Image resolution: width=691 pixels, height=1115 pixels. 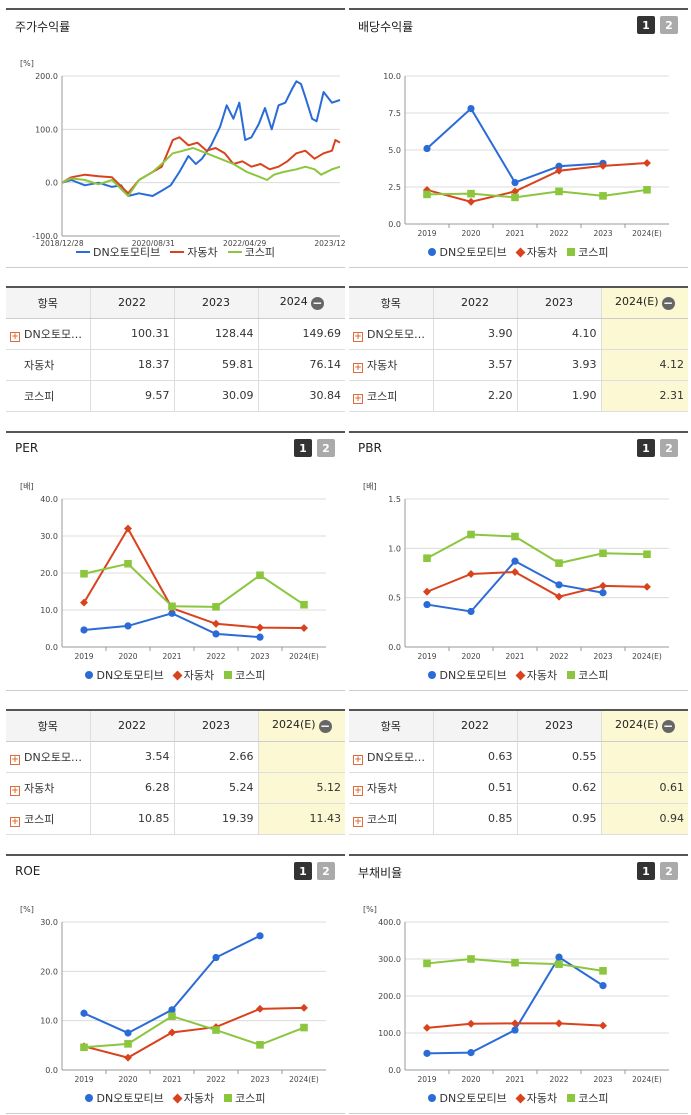 What do you see at coordinates (131, 788) in the screenshot?
I see `table-cell: 6.28` at bounding box center [131, 788].